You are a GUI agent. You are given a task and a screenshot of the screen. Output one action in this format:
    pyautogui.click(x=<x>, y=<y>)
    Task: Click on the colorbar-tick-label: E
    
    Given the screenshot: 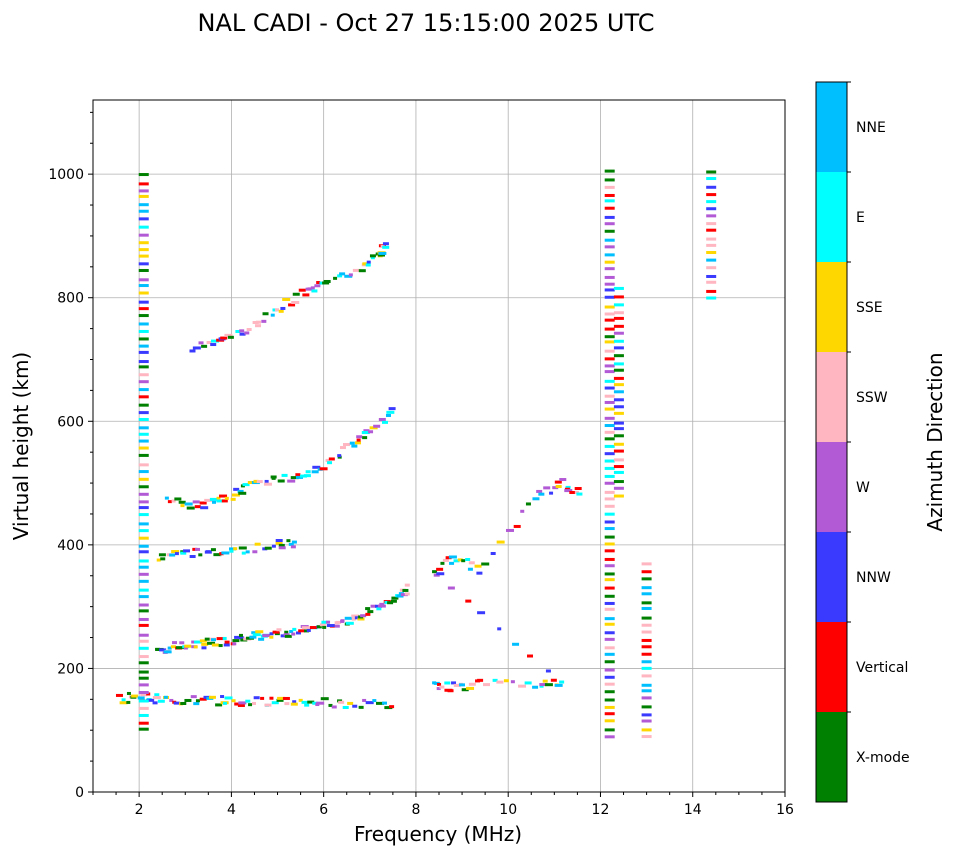 What is the action you would take?
    pyautogui.click(x=860, y=218)
    